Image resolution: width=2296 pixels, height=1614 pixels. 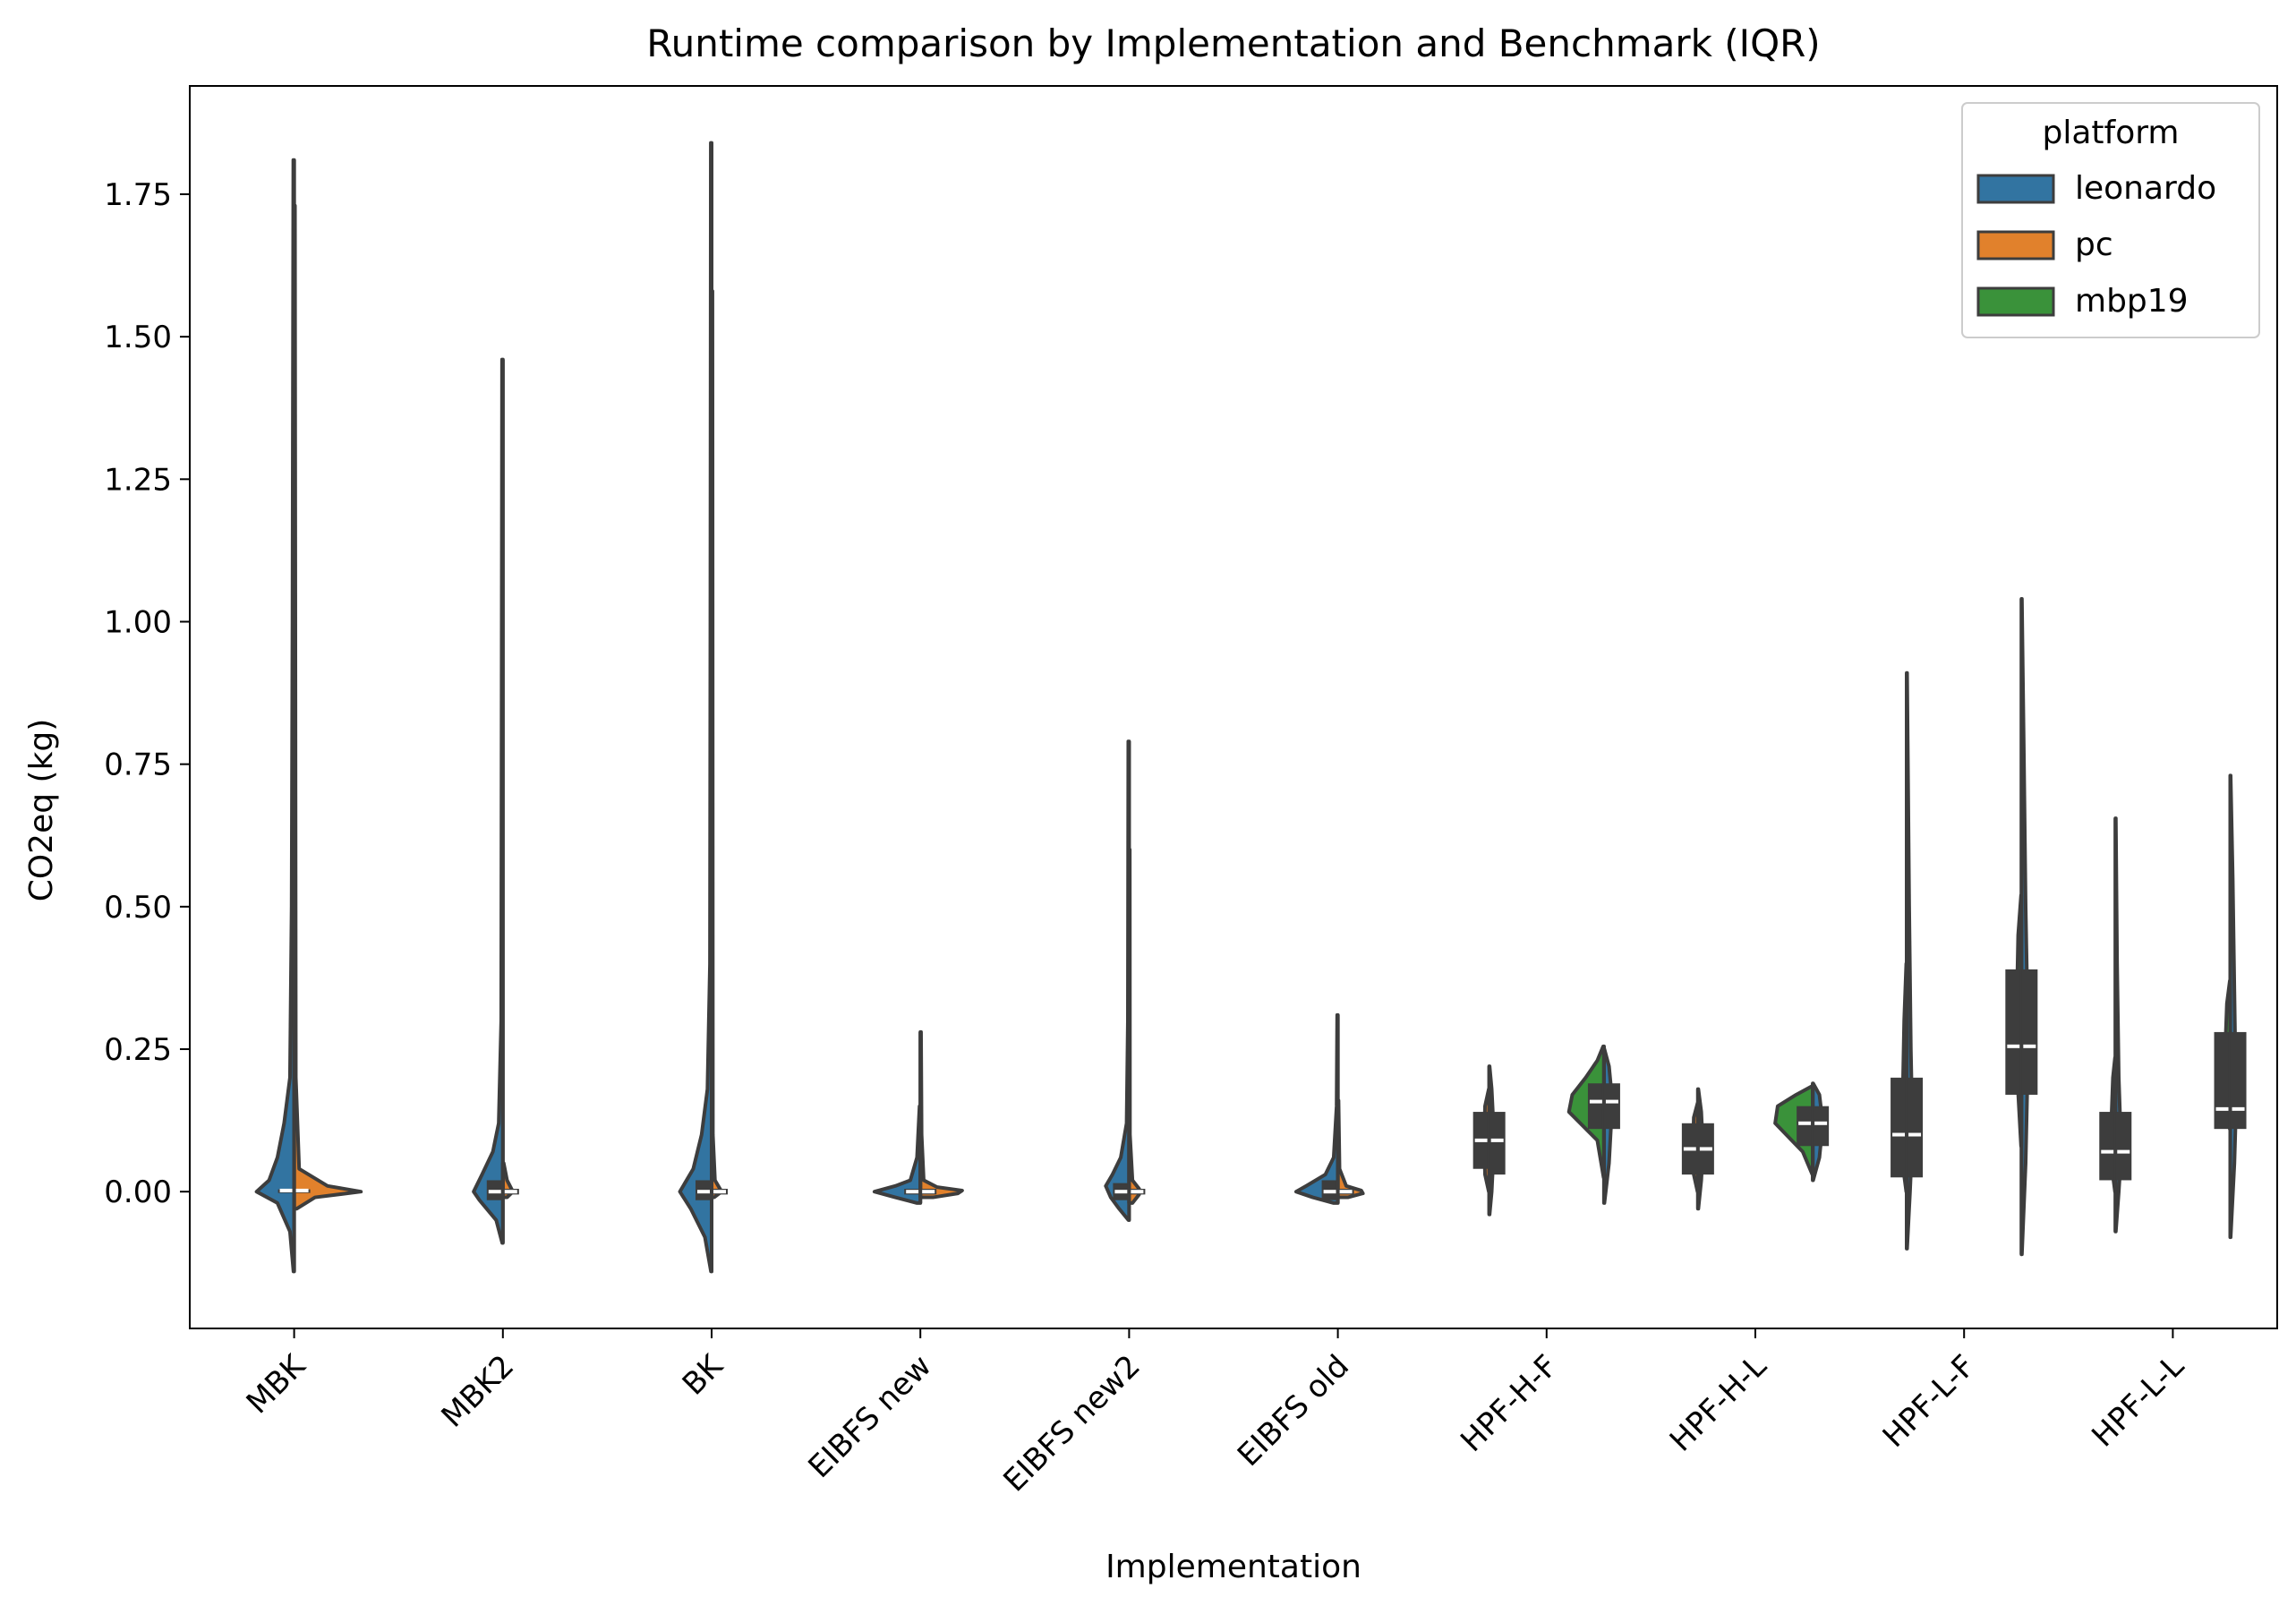 What do you see at coordinates (138, 622) in the screenshot?
I see `y-tick-label: 1.00` at bounding box center [138, 622].